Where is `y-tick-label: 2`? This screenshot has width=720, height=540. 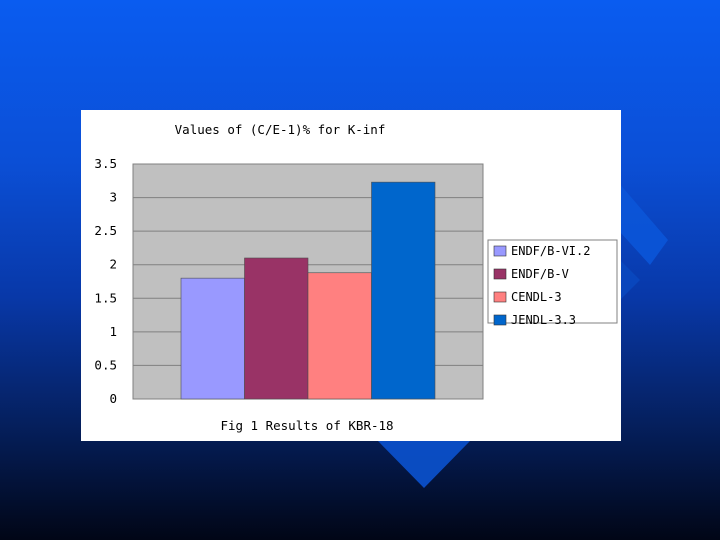 y-tick-label: 2 is located at coordinates (113, 264).